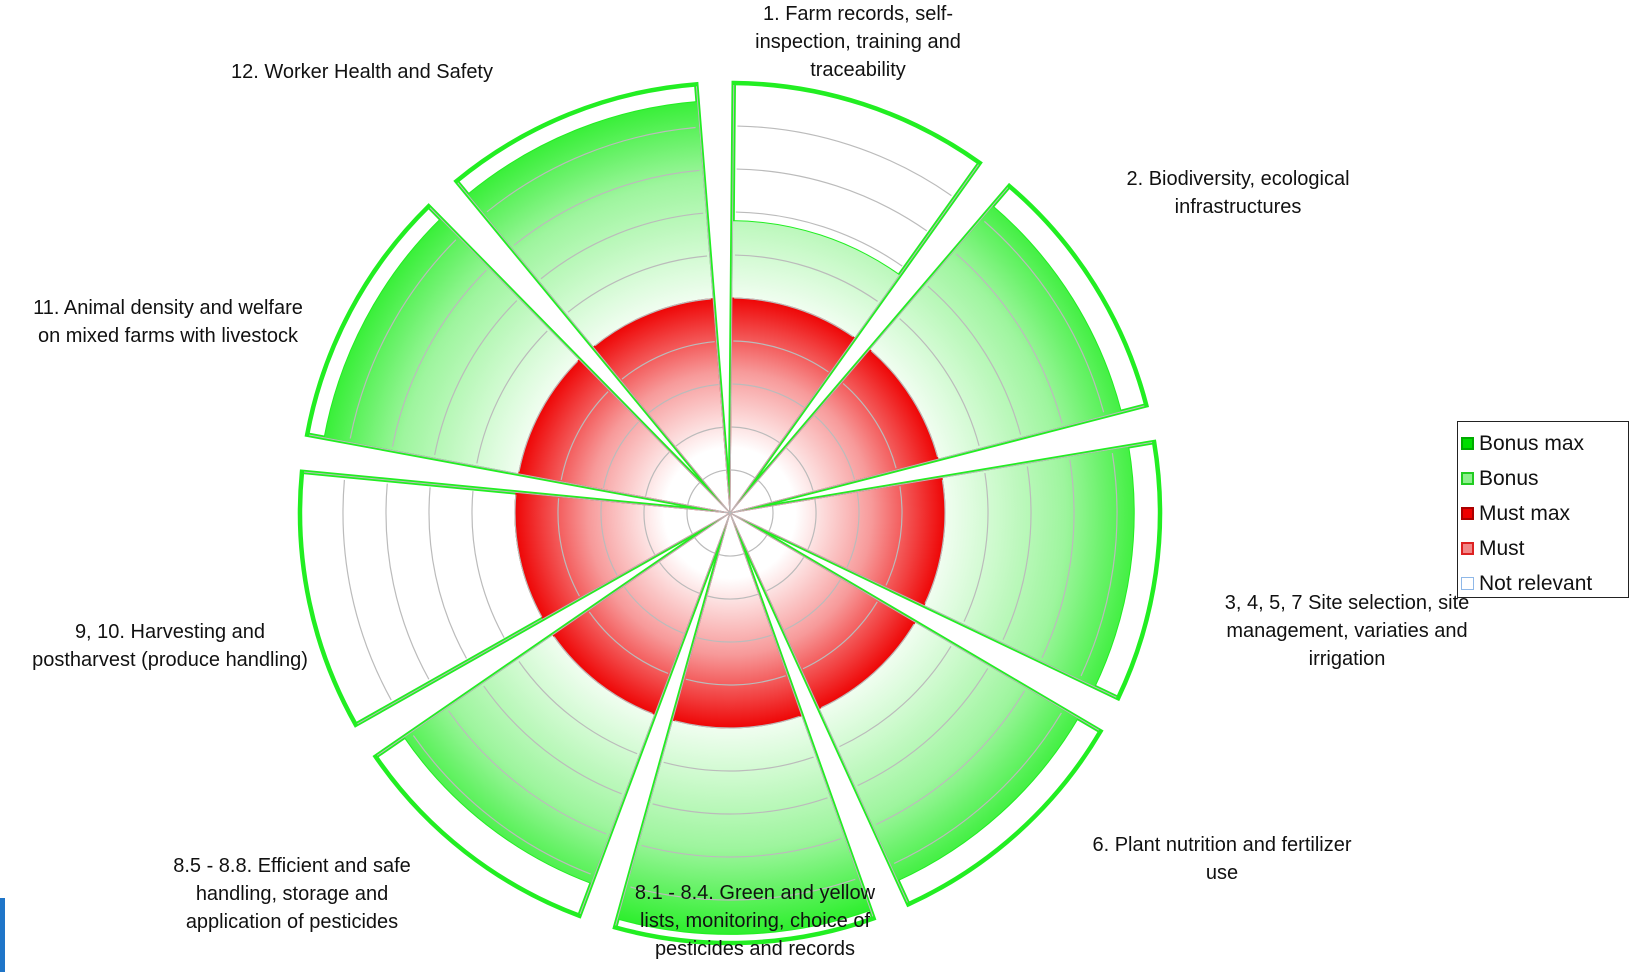  What do you see at coordinates (170, 632) in the screenshot?
I see `category-label-line: 9, 10. Harvesting and` at bounding box center [170, 632].